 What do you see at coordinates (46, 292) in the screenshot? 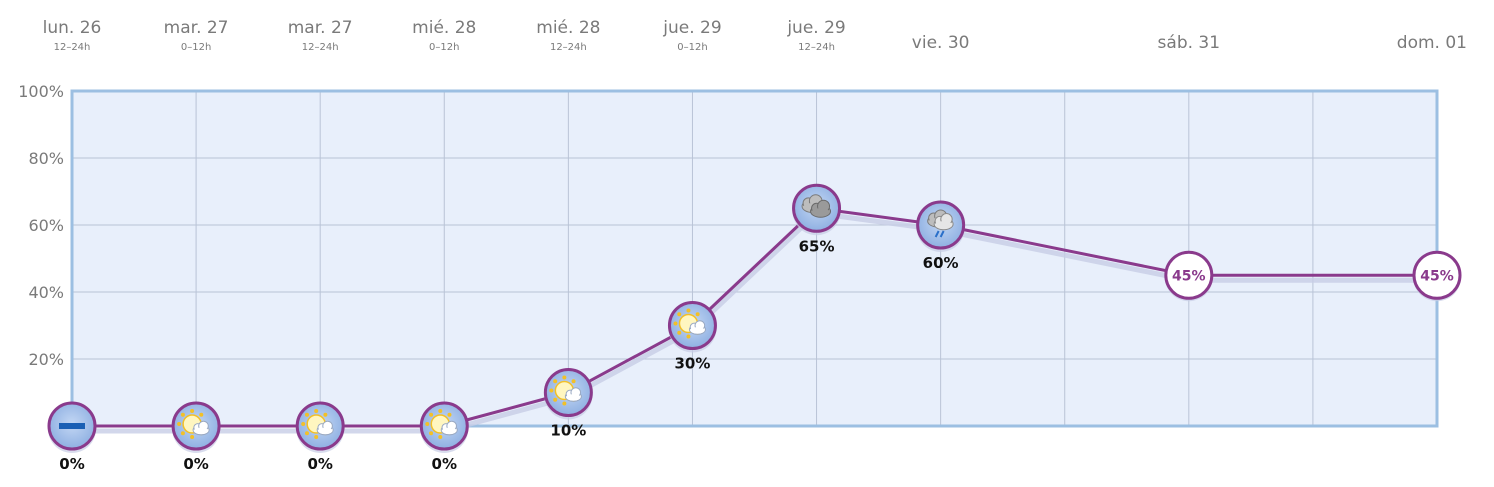
I see `y-tick-label: 40%` at bounding box center [46, 292].